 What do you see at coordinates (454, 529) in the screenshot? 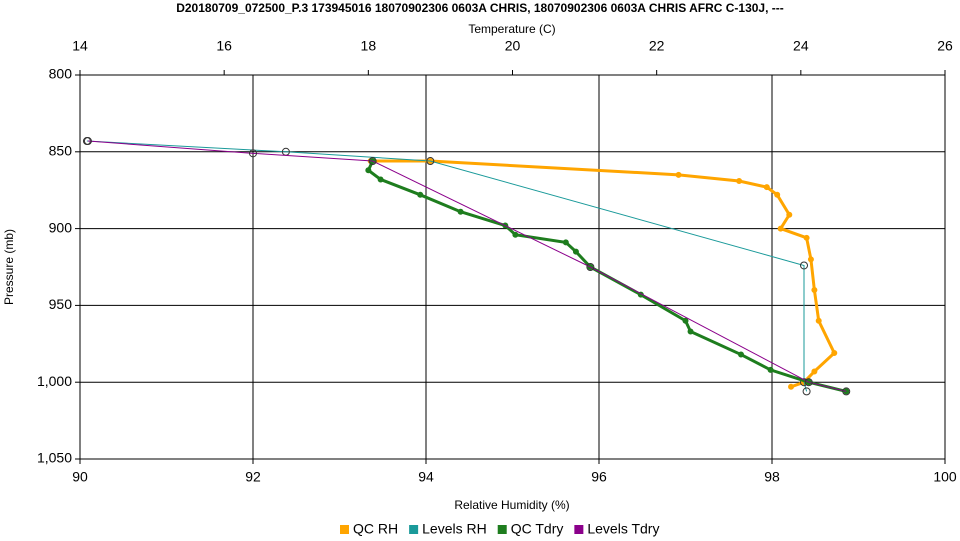
I see `legend-label: Levels RH` at bounding box center [454, 529].